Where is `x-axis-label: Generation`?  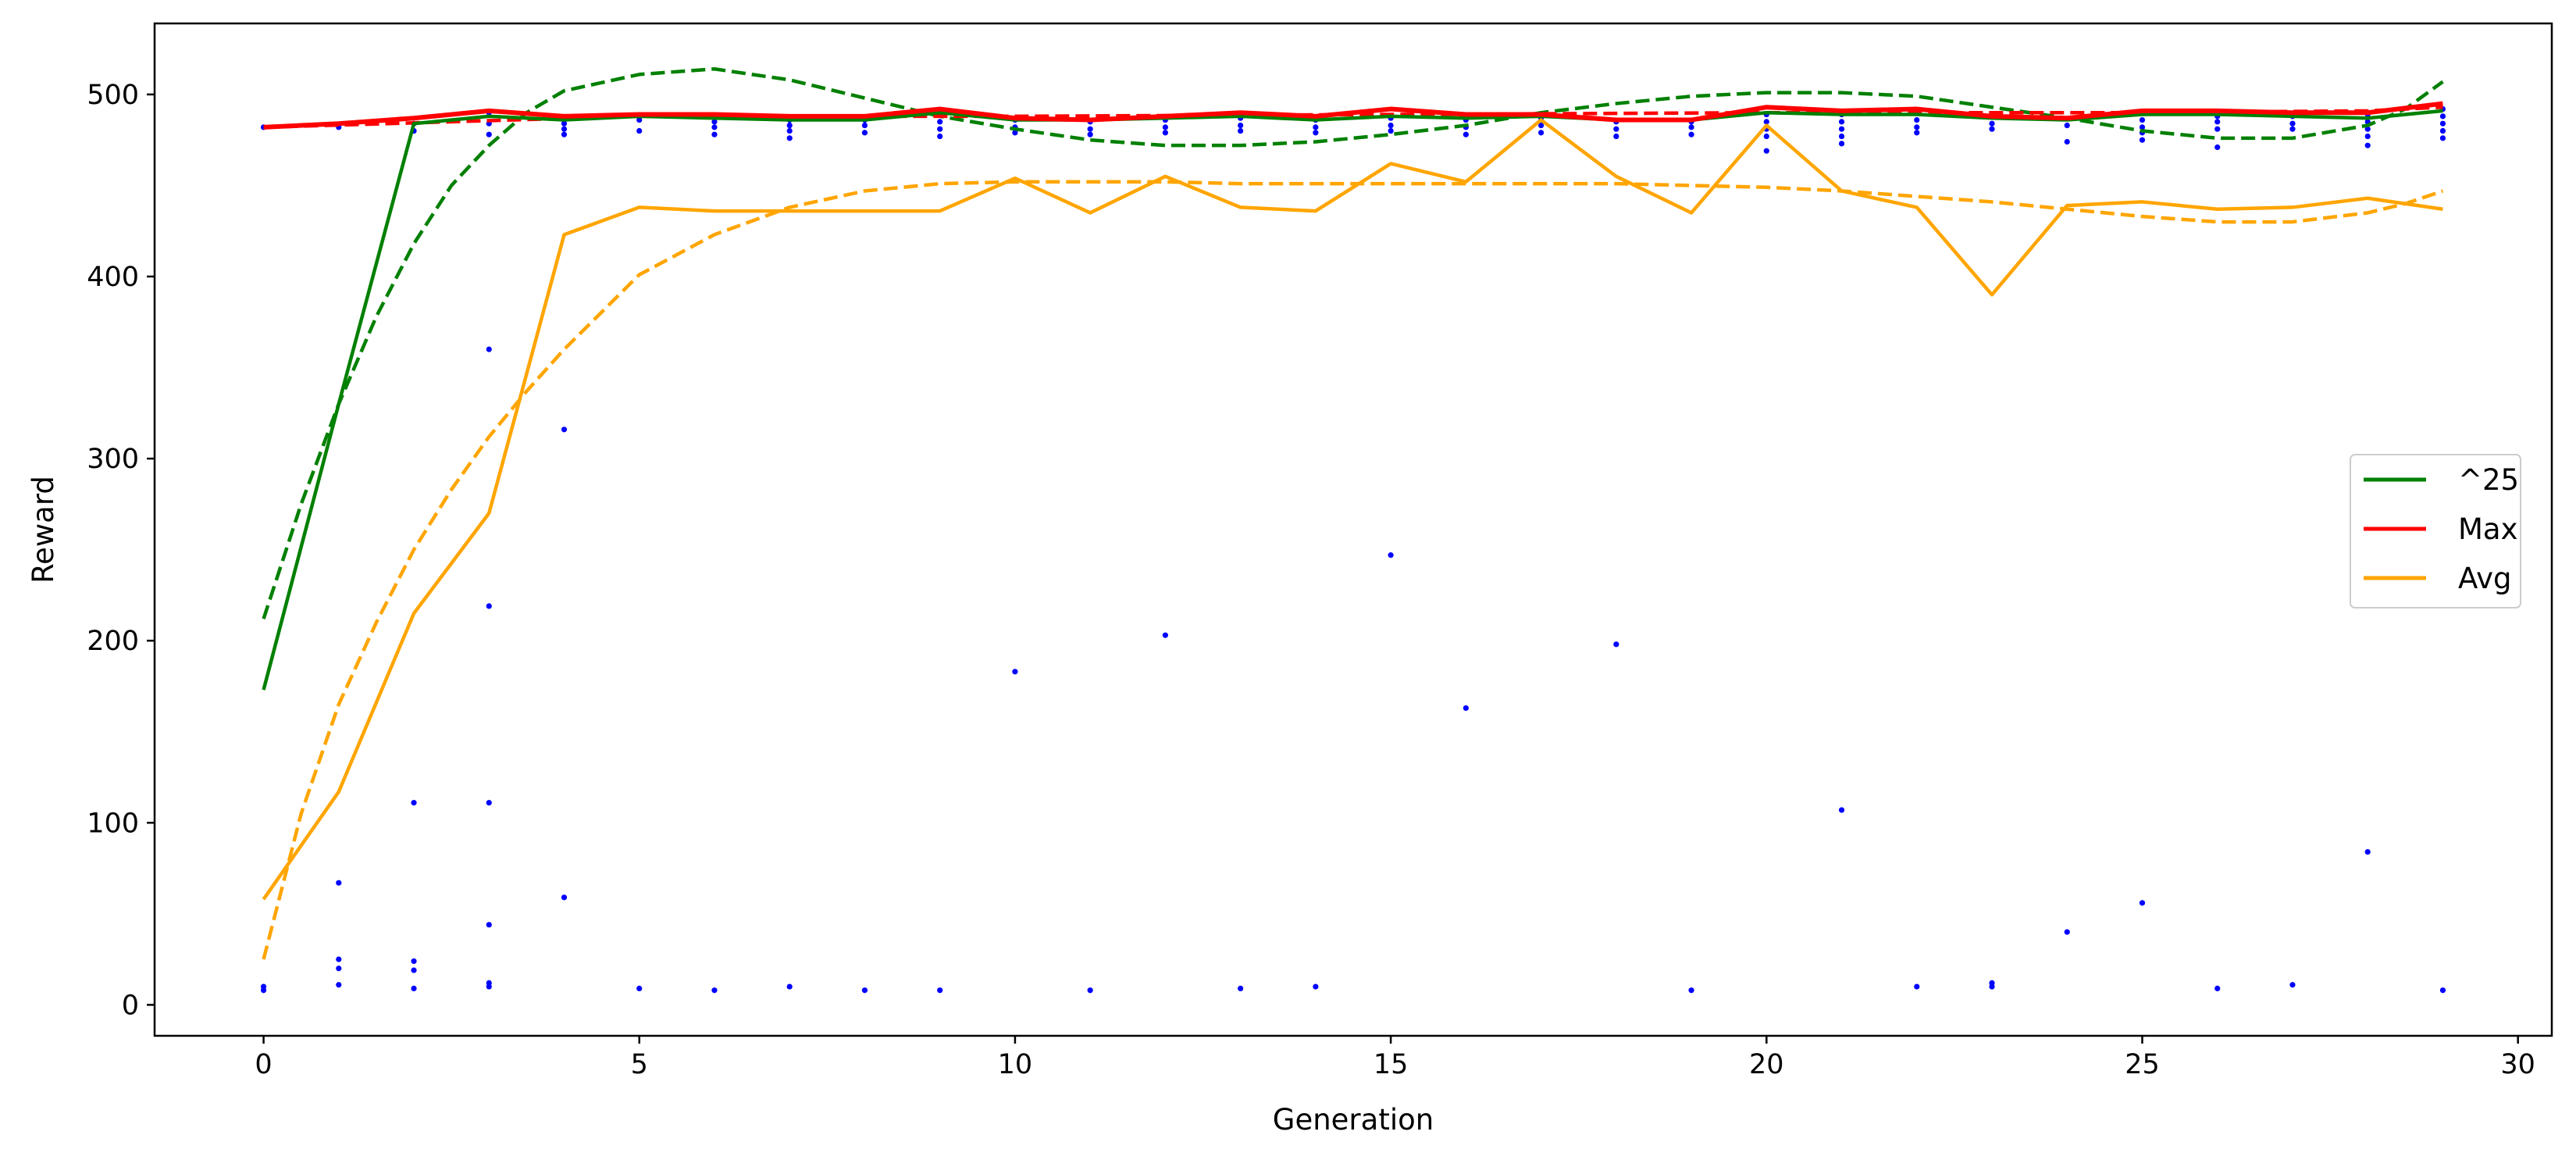 x-axis-label: Generation is located at coordinates (1353, 1120).